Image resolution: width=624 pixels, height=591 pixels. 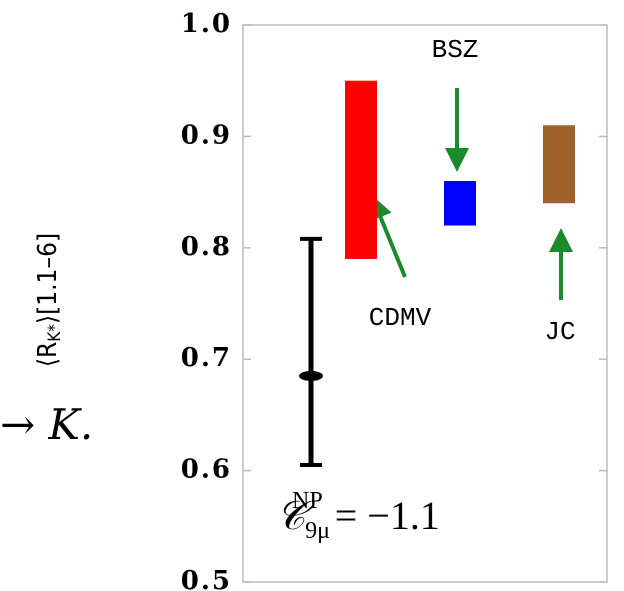 What do you see at coordinates (559, 332) in the screenshot?
I see `category-label: JC` at bounding box center [559, 332].